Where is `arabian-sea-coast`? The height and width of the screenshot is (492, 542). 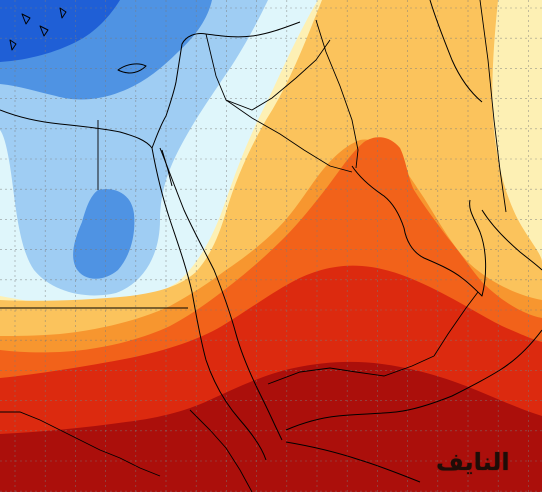
arabian-sea-coast is located at coordinates (413, 380).